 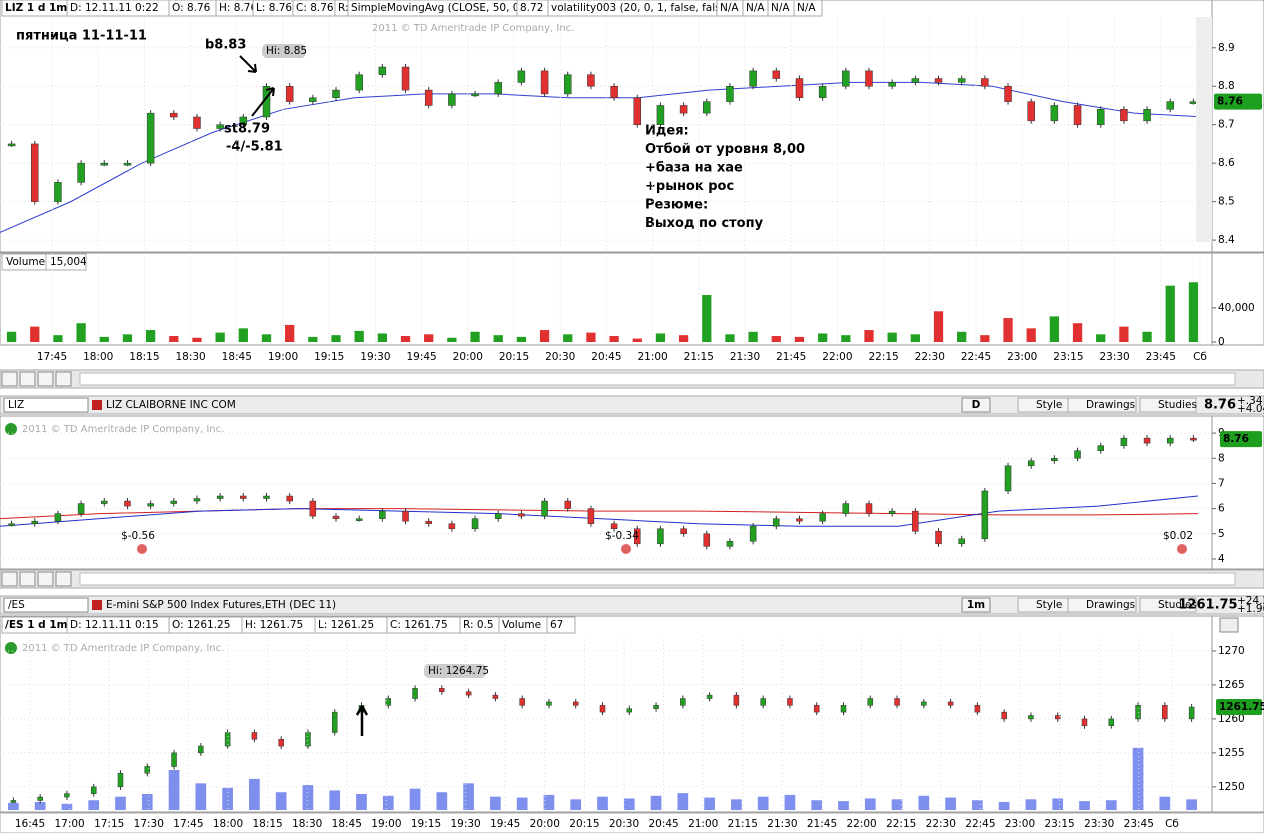 What do you see at coordinates (901, 824) in the screenshot?
I see `time-label: 22:15` at bounding box center [901, 824].